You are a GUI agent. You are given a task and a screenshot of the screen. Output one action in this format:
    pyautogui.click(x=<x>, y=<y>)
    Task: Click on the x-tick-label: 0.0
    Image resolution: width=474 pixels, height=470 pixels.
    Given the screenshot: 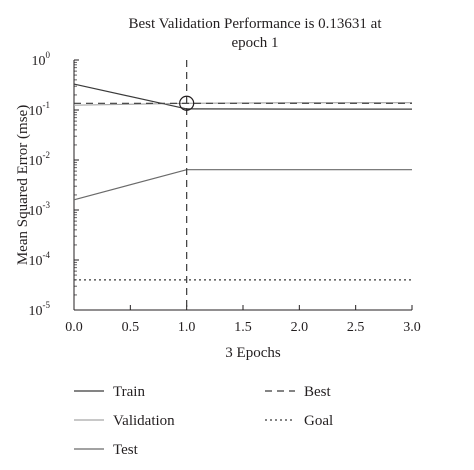 What is the action you would take?
    pyautogui.click(x=74, y=327)
    